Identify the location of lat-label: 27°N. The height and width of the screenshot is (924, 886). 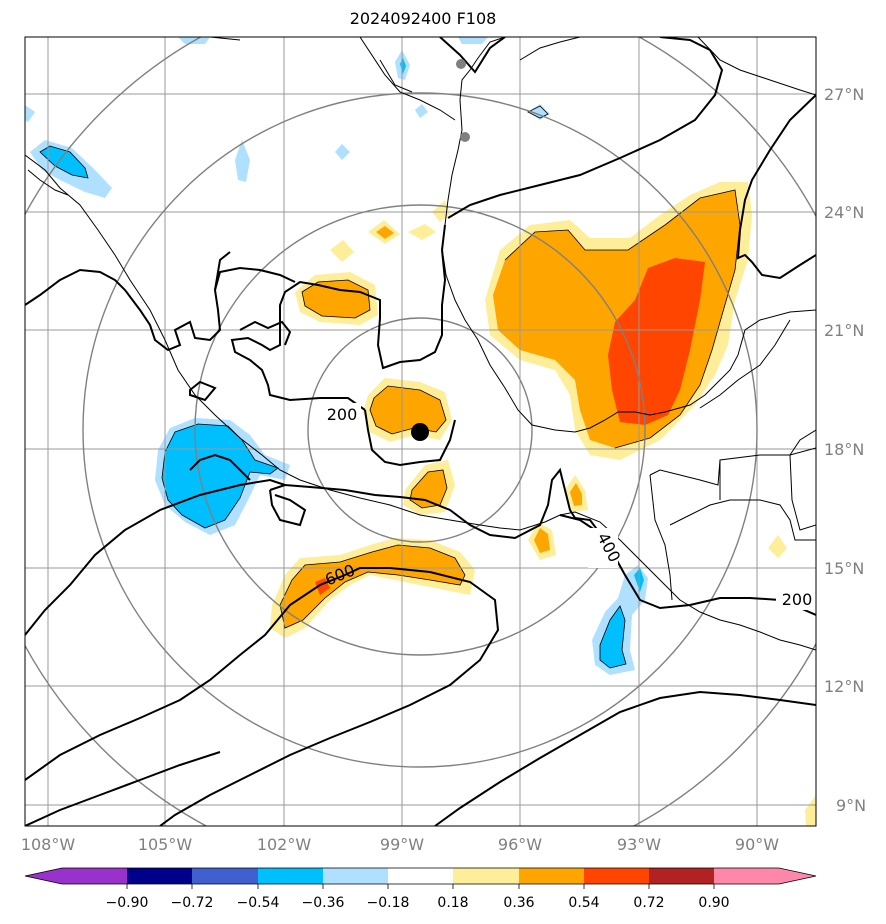
(844, 94).